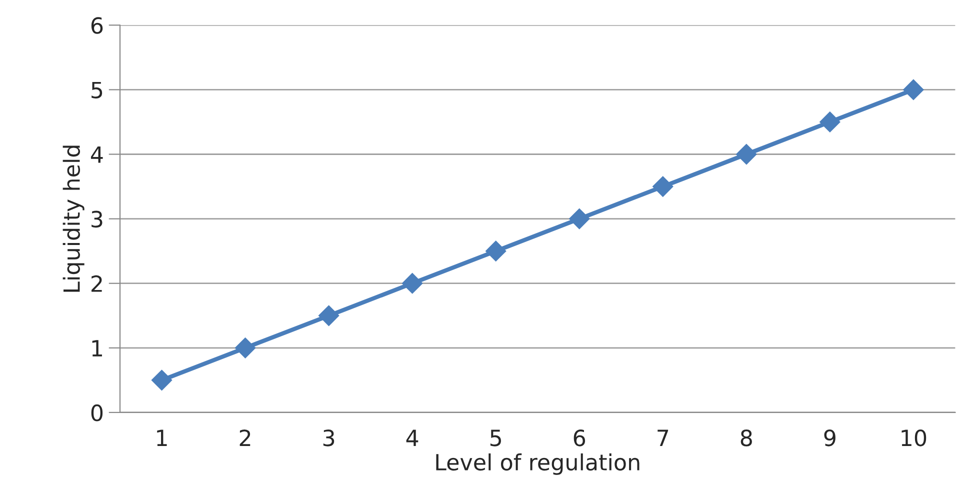  I want to click on x-tick-label: 4, so click(412, 438).